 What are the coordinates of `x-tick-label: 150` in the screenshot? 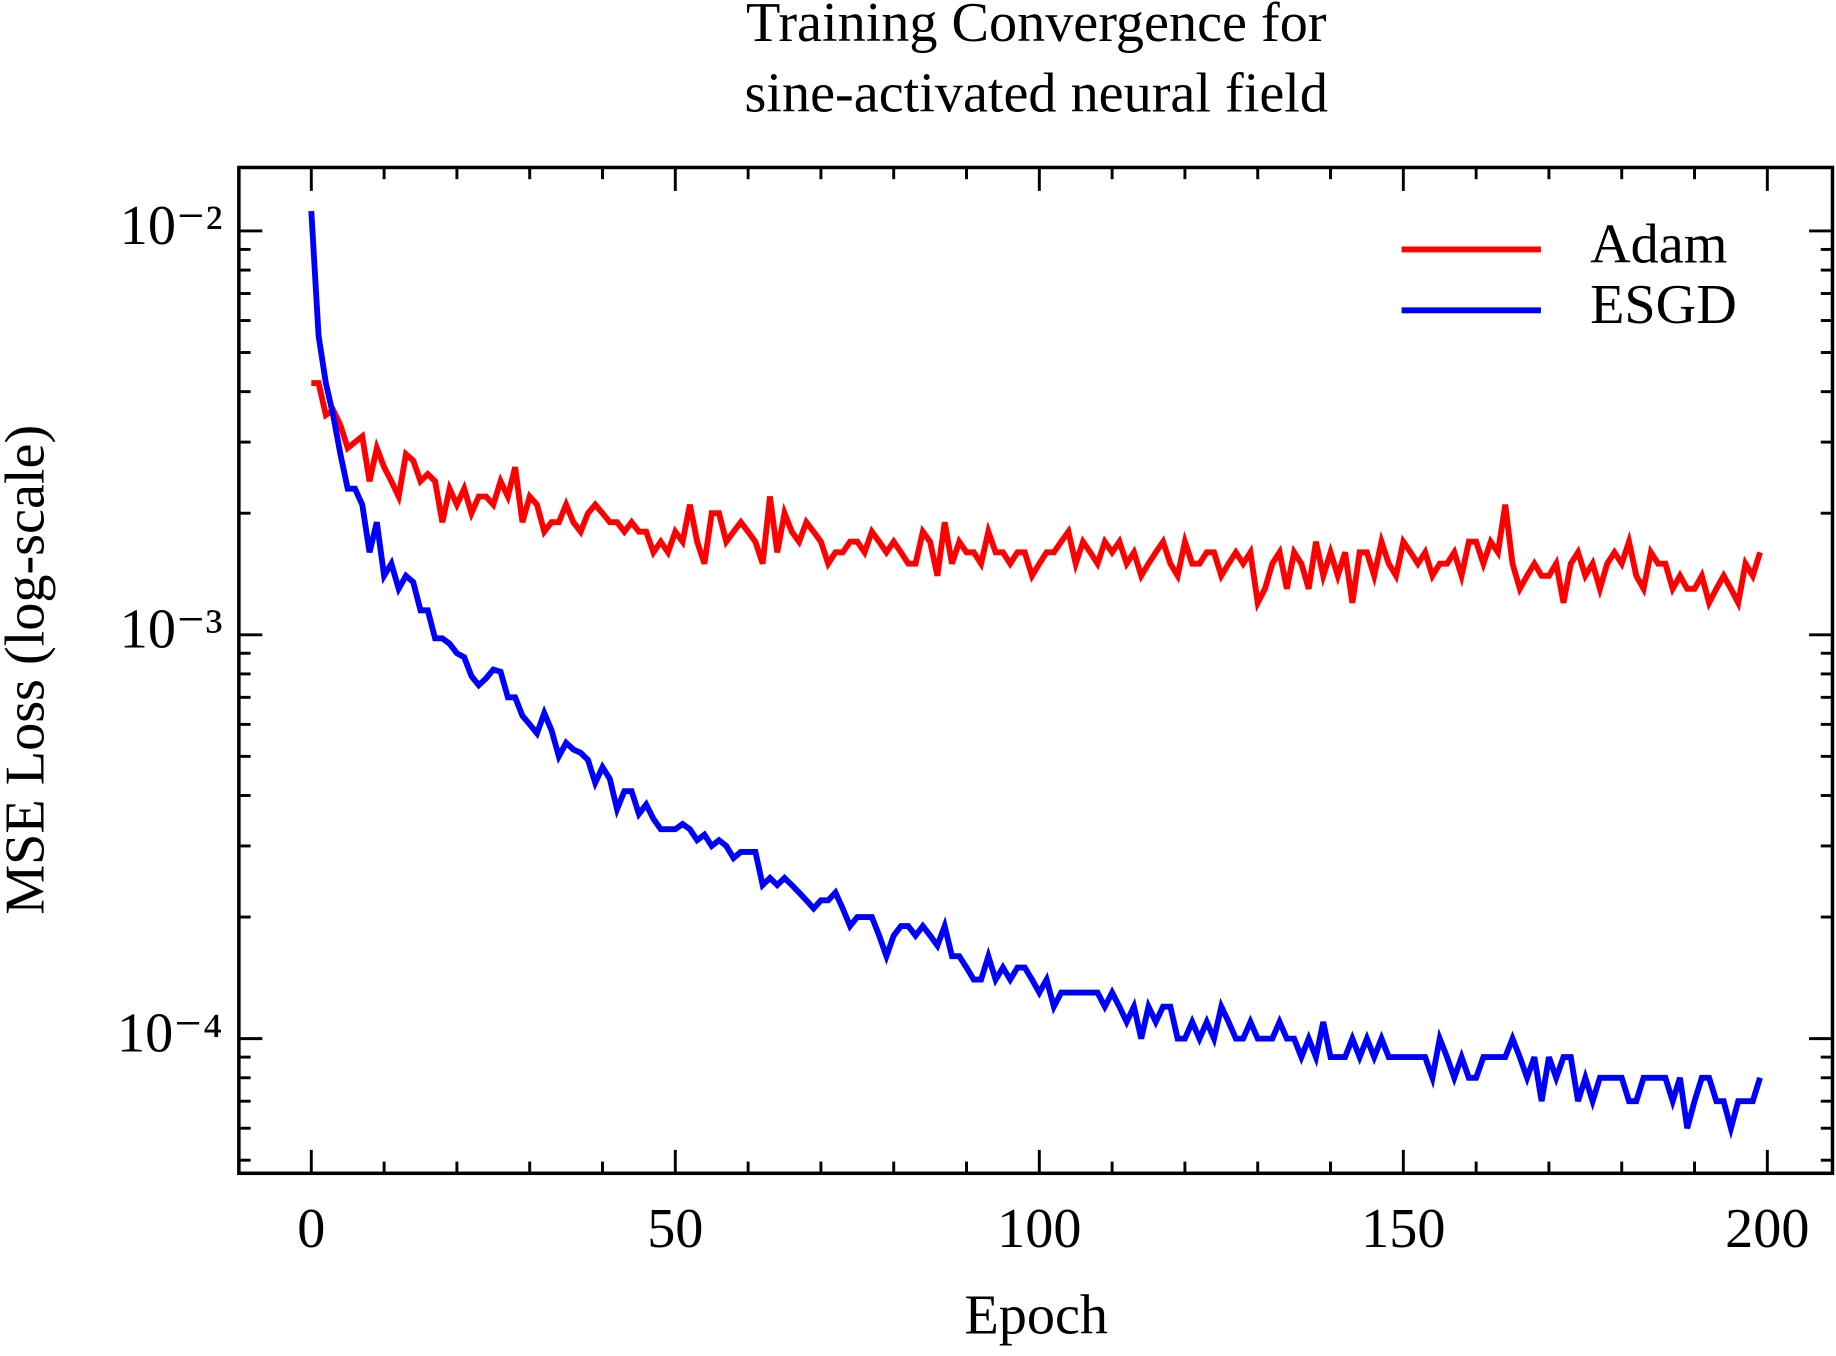 It's located at (1403, 1229).